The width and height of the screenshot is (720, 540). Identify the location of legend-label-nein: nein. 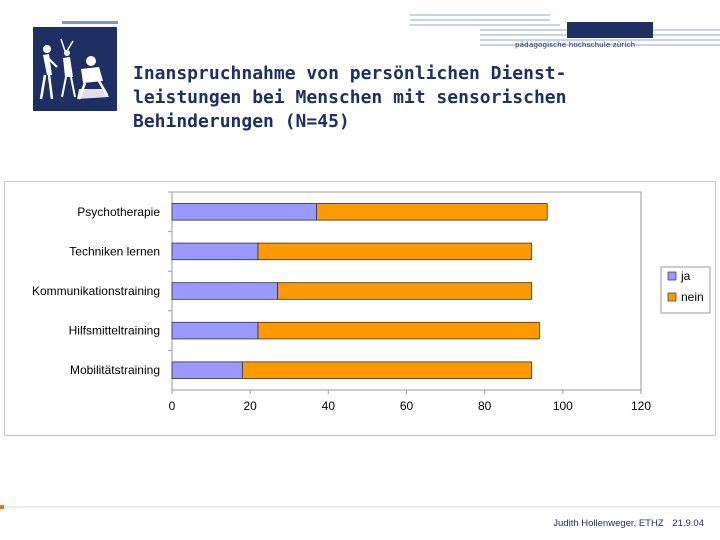
(692, 297).